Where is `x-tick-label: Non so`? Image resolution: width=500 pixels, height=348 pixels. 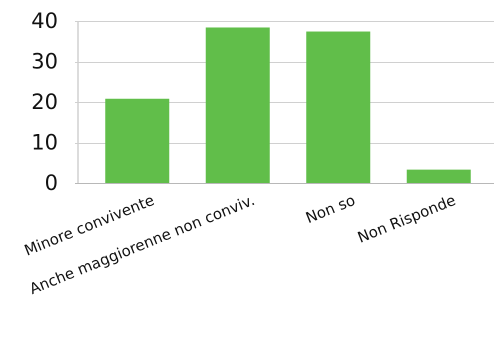
x-tick-label: Non so is located at coordinates (330, 209).